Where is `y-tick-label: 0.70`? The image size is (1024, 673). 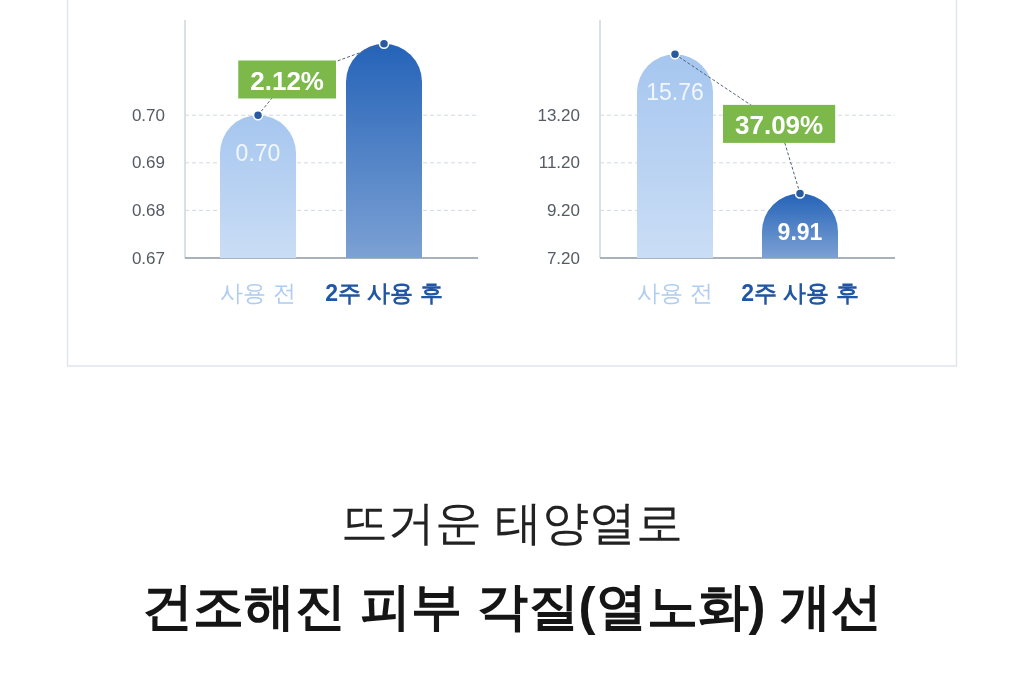 y-tick-label: 0.70 is located at coordinates (148, 115).